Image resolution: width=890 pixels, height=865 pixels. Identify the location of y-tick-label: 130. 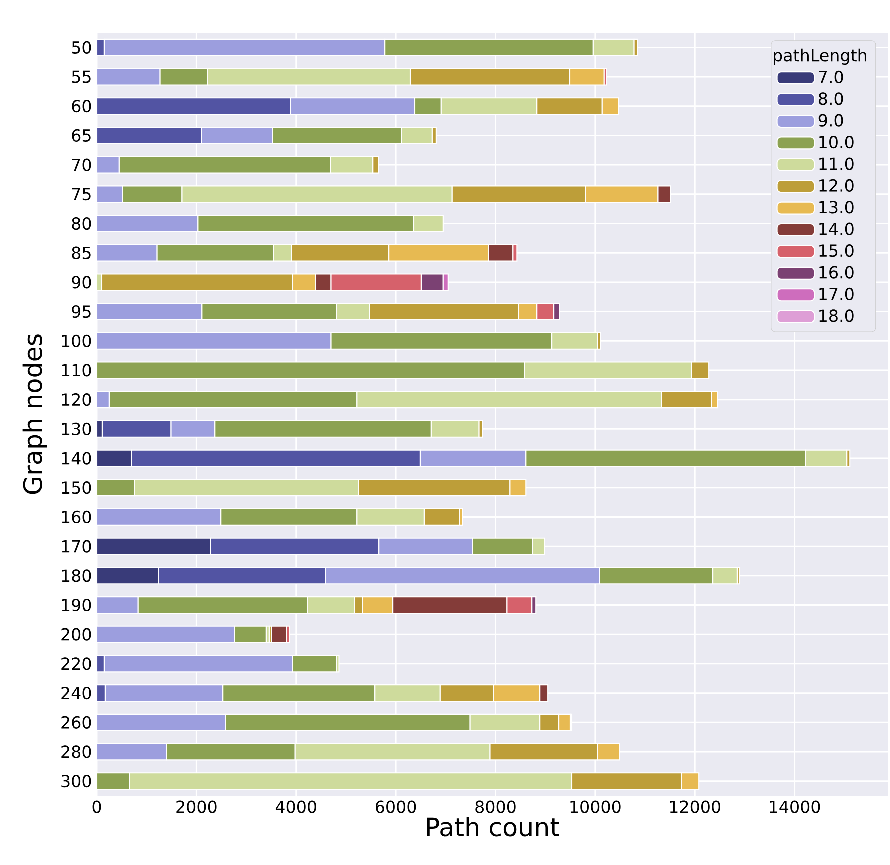
(77, 429).